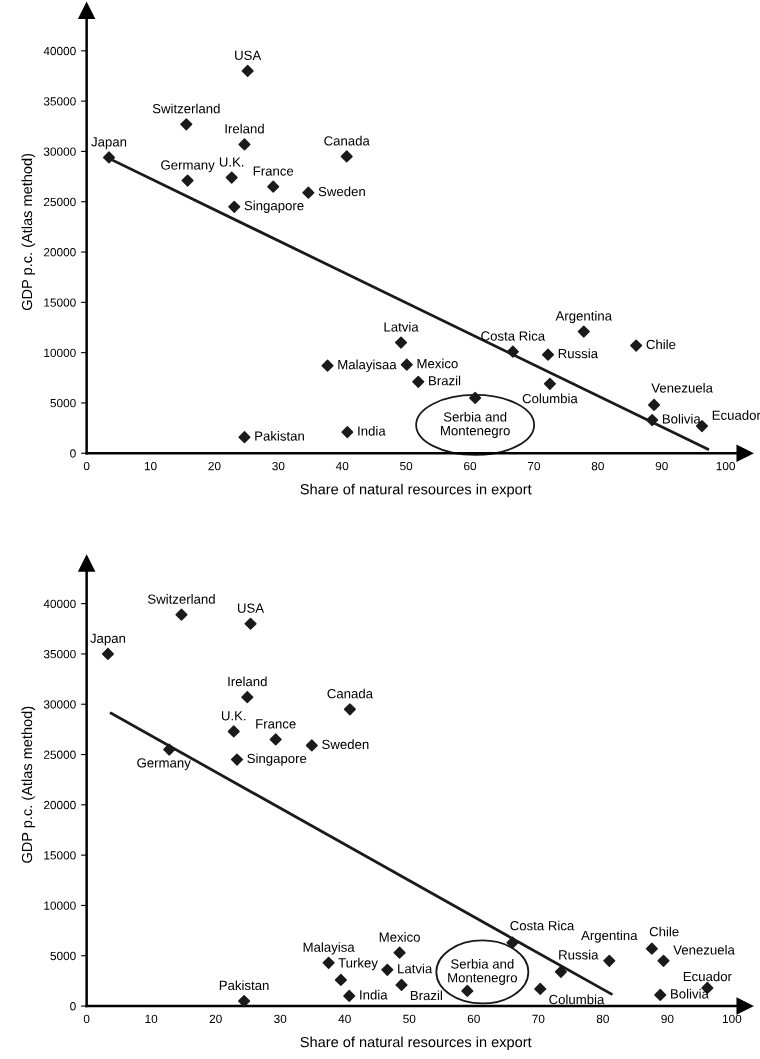  What do you see at coordinates (426, 995) in the screenshot?
I see `annotation: Brazil` at bounding box center [426, 995].